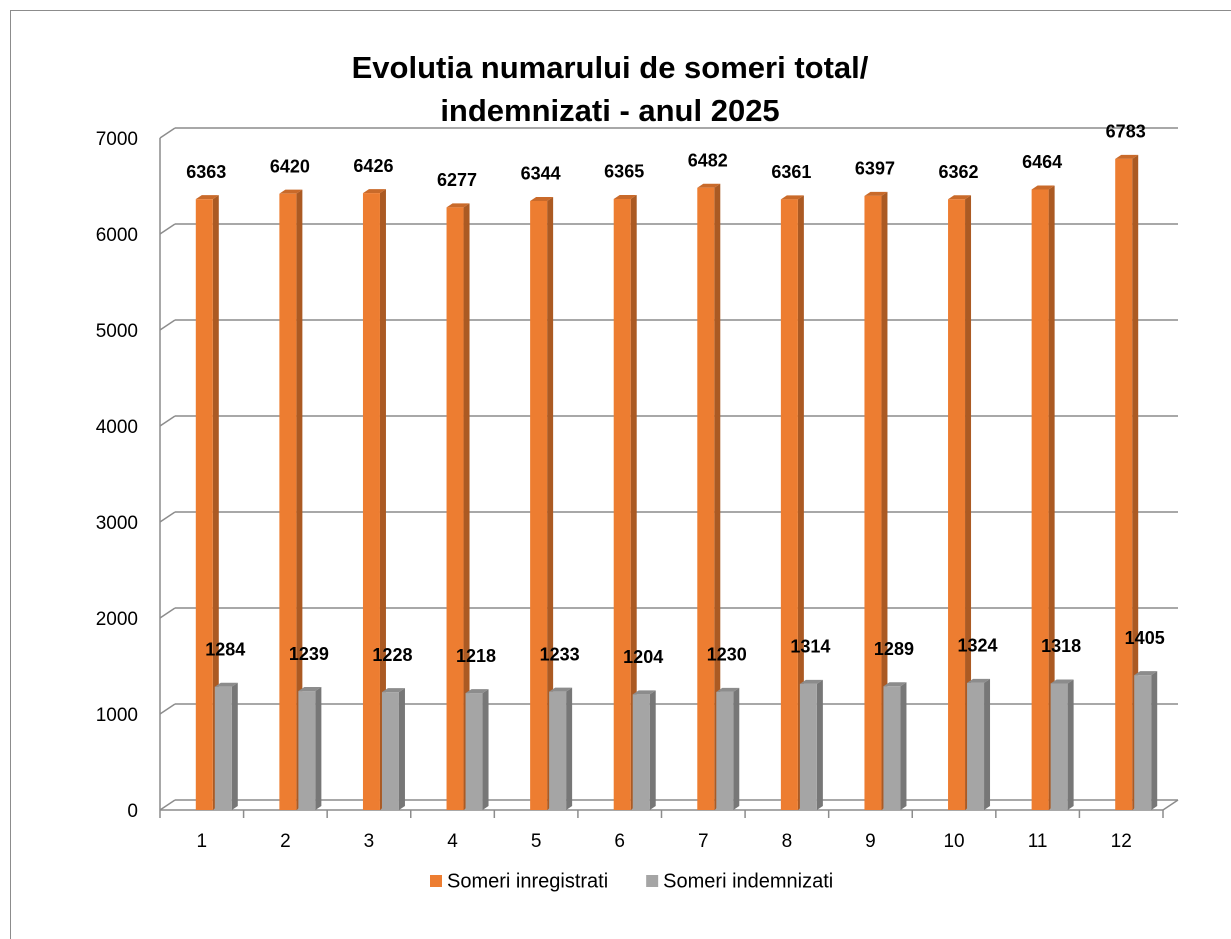 The width and height of the screenshot is (1231, 939). What do you see at coordinates (290, 166) in the screenshot?
I see `data-label: 6420` at bounding box center [290, 166].